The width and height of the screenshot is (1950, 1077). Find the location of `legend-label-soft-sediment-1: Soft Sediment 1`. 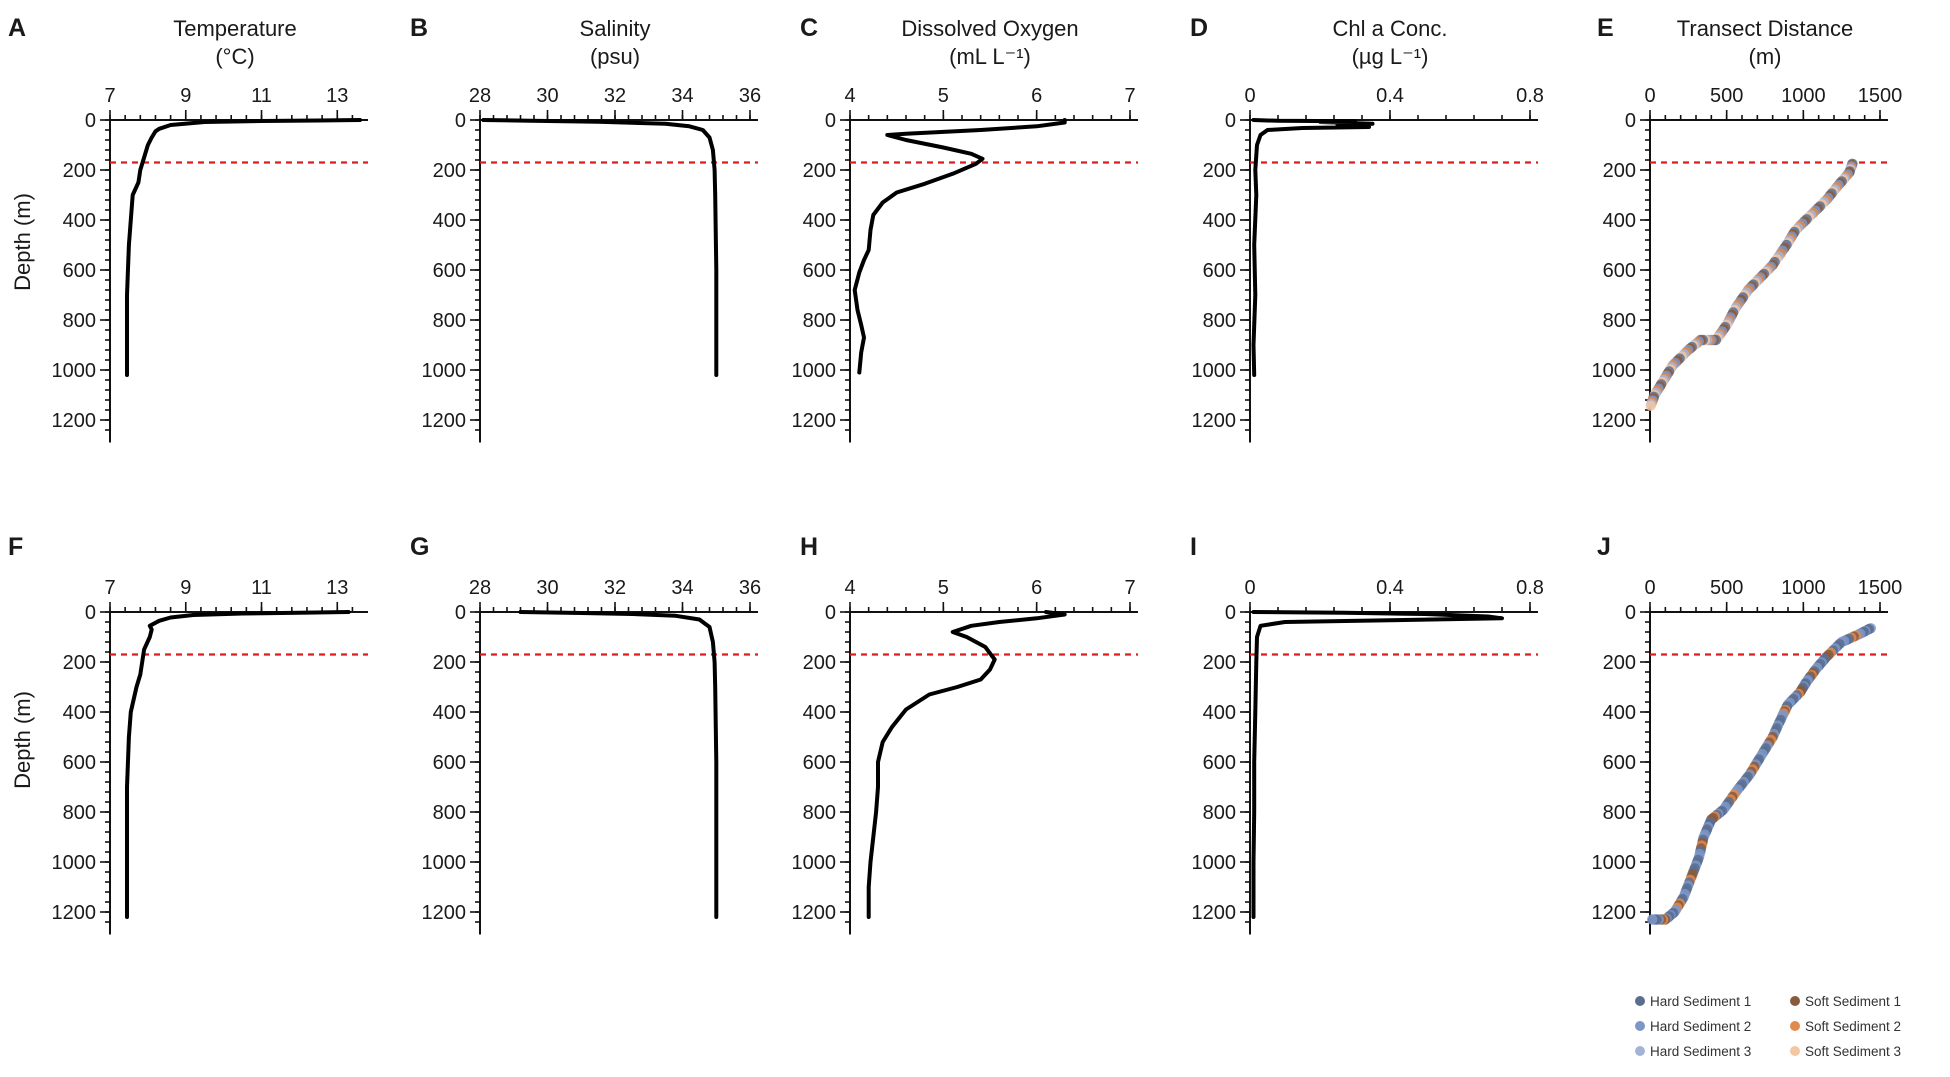

legend-label-soft-sediment-1: Soft Sediment 1 is located at coordinates (1853, 1001).